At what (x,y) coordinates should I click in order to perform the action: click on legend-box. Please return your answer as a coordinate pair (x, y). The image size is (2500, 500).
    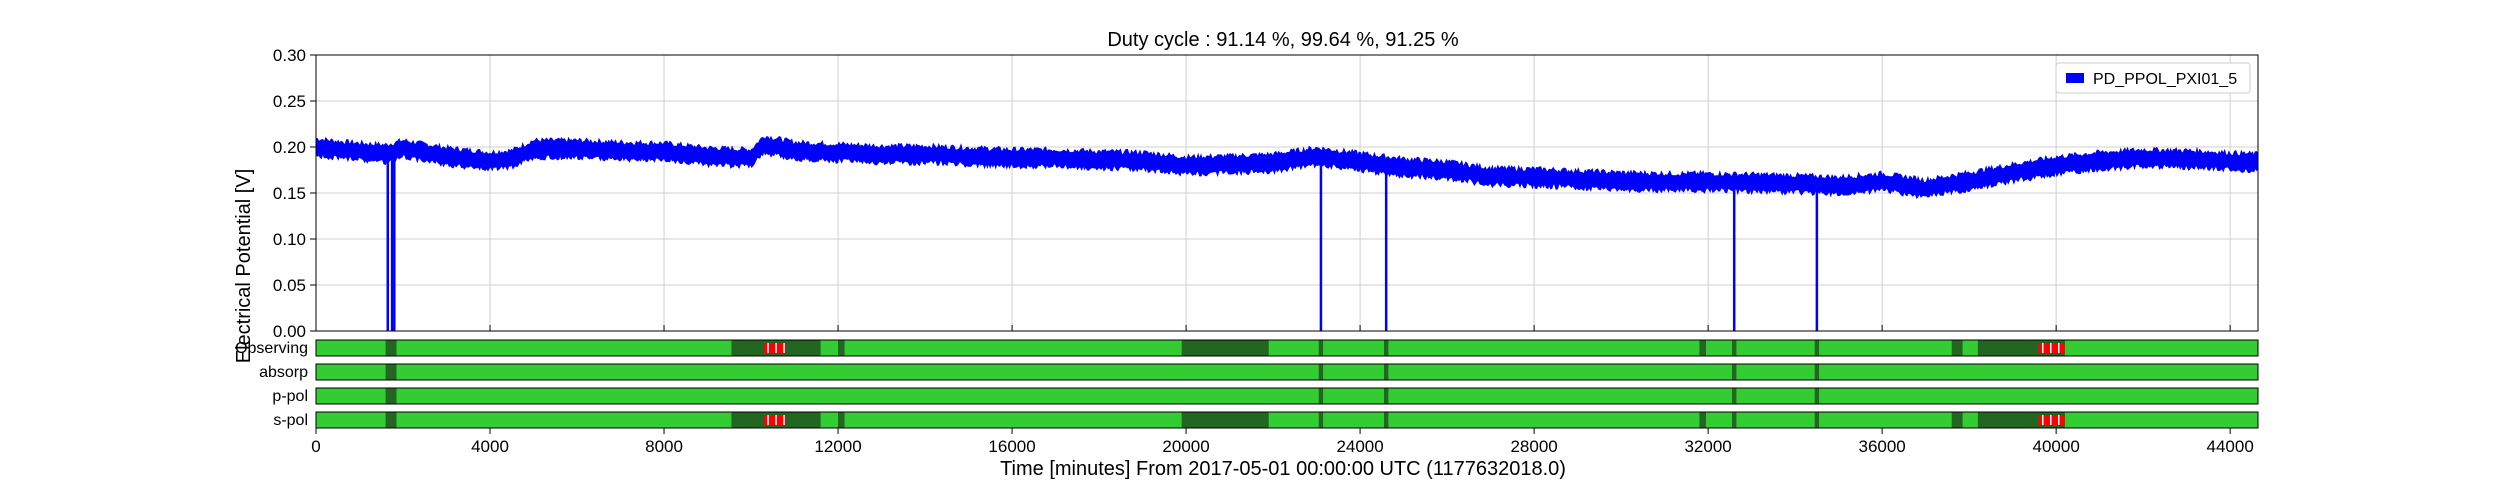
    Looking at the image, I should click on (2153, 78).